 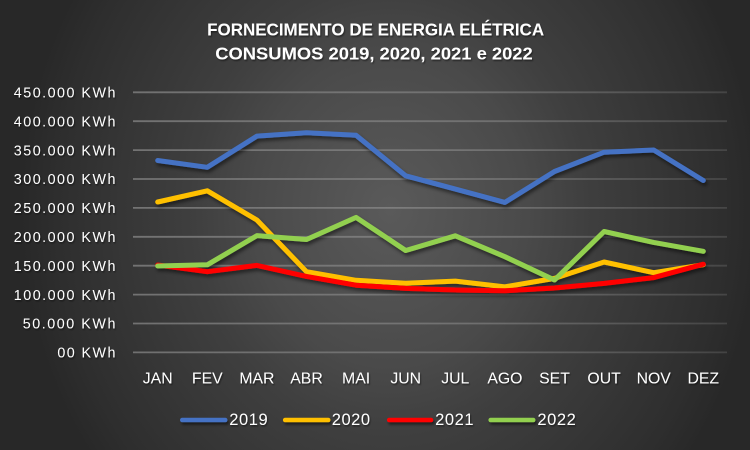 I want to click on svg-text:CONSUMOS 2019, 2020, 2021 e 20: CONSUMOS 2019, 2020, 2021 e 2022, so click(x=374, y=54).